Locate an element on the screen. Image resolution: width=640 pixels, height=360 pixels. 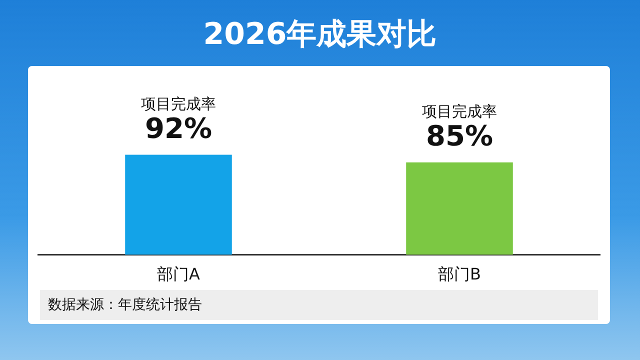
x-tick-label: 部门B is located at coordinates (459, 274).